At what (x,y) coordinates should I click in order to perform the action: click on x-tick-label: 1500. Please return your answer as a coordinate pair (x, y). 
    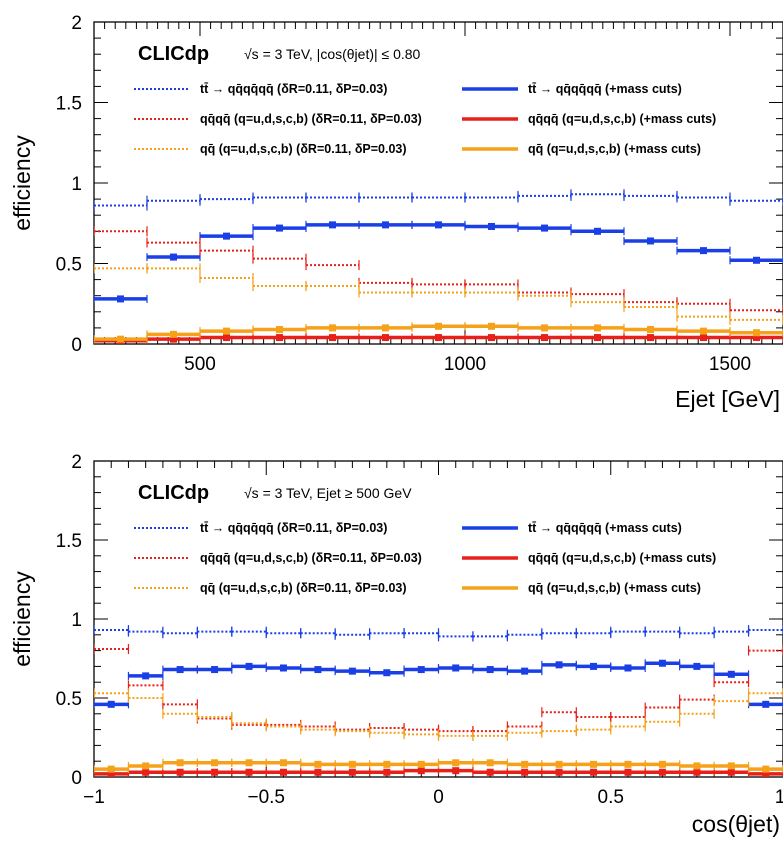
    Looking at the image, I should click on (730, 364).